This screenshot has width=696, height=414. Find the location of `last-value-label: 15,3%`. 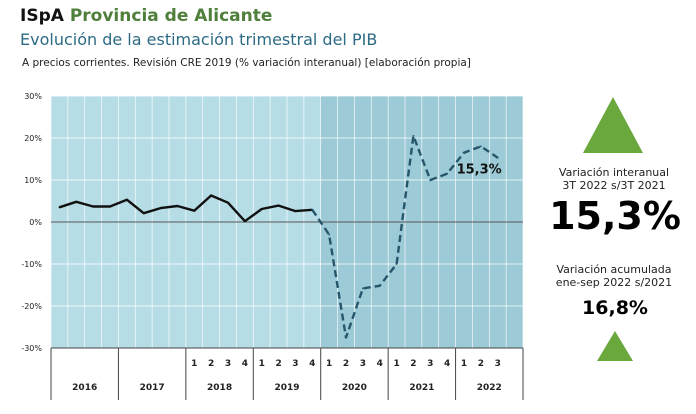

last-value-label: 15,3% is located at coordinates (479, 170).